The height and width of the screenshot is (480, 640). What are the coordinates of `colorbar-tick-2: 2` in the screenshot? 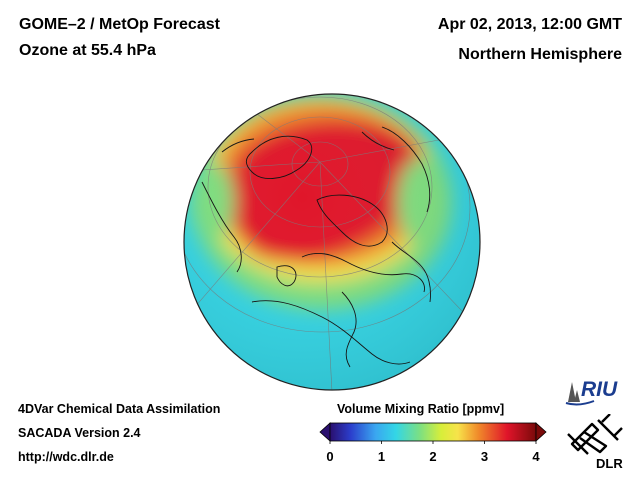 It's located at (433, 456).